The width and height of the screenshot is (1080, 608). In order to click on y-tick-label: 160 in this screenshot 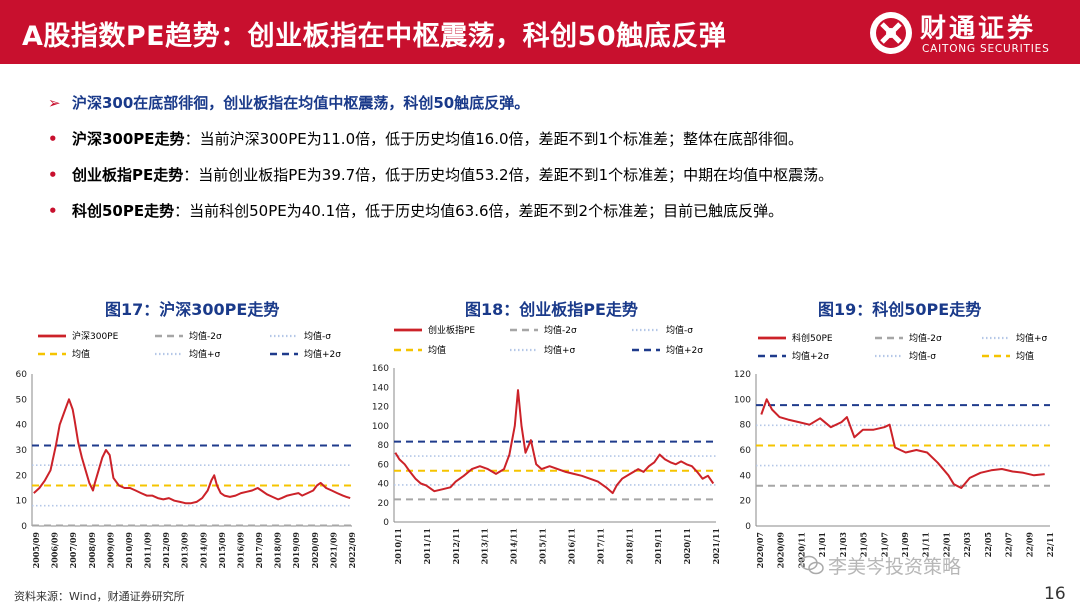, I will do `click(380, 369)`.